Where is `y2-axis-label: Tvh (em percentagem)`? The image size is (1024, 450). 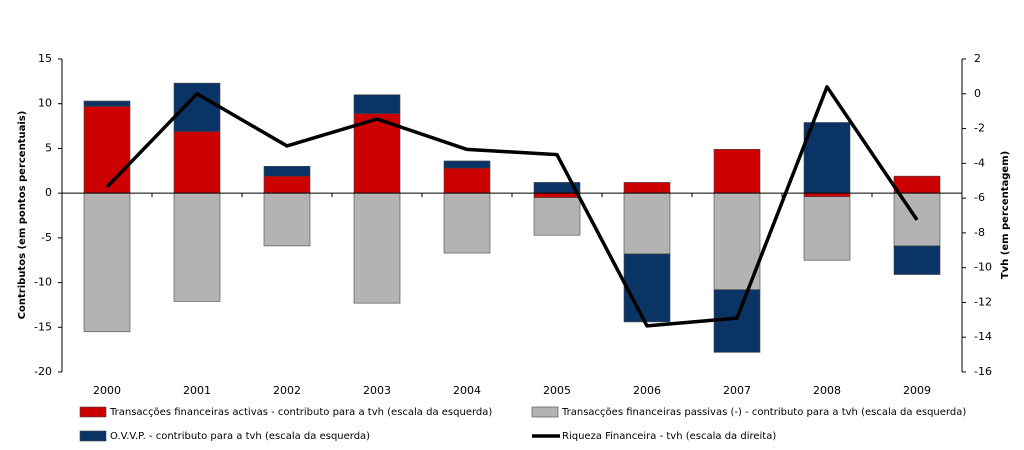
y2-axis-label: Tvh (em percentagem) is located at coordinates (1005, 215).